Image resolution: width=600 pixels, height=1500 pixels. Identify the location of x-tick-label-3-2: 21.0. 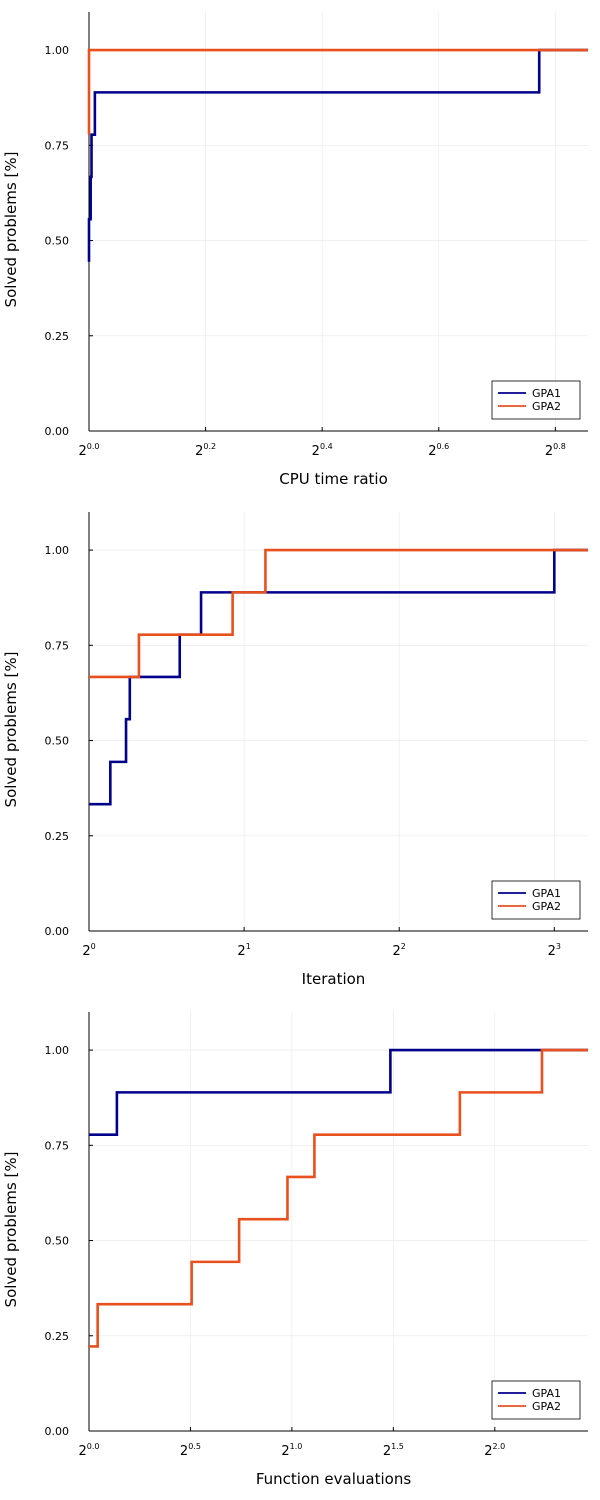
(291, 1450).